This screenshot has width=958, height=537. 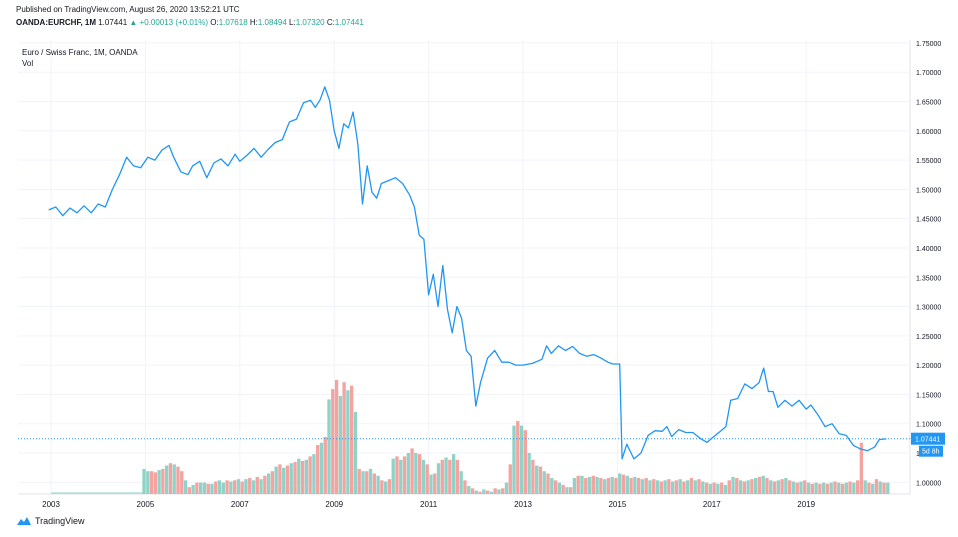 I want to click on close-value: 1.07441, so click(x=349, y=22).